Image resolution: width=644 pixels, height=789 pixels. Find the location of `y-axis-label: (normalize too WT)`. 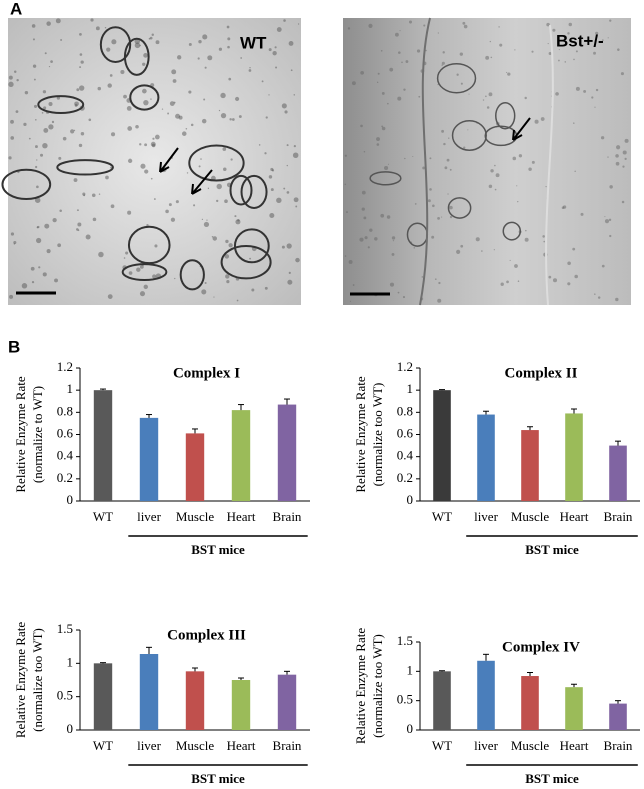

y-axis-label: (normalize too WT) is located at coordinates (37, 680).